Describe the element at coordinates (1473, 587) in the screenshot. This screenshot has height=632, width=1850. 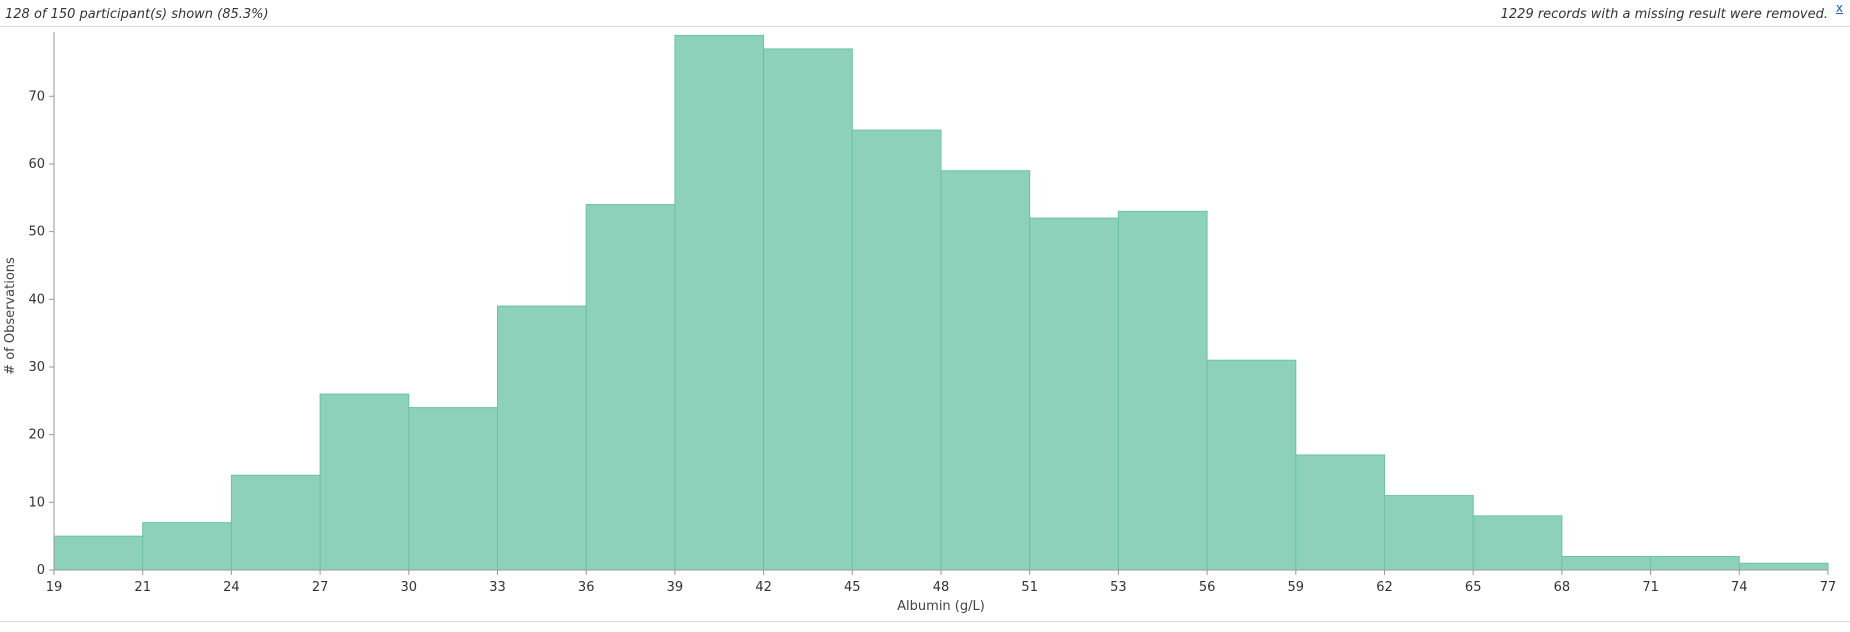
I see `x-tick-label: 65` at that location.